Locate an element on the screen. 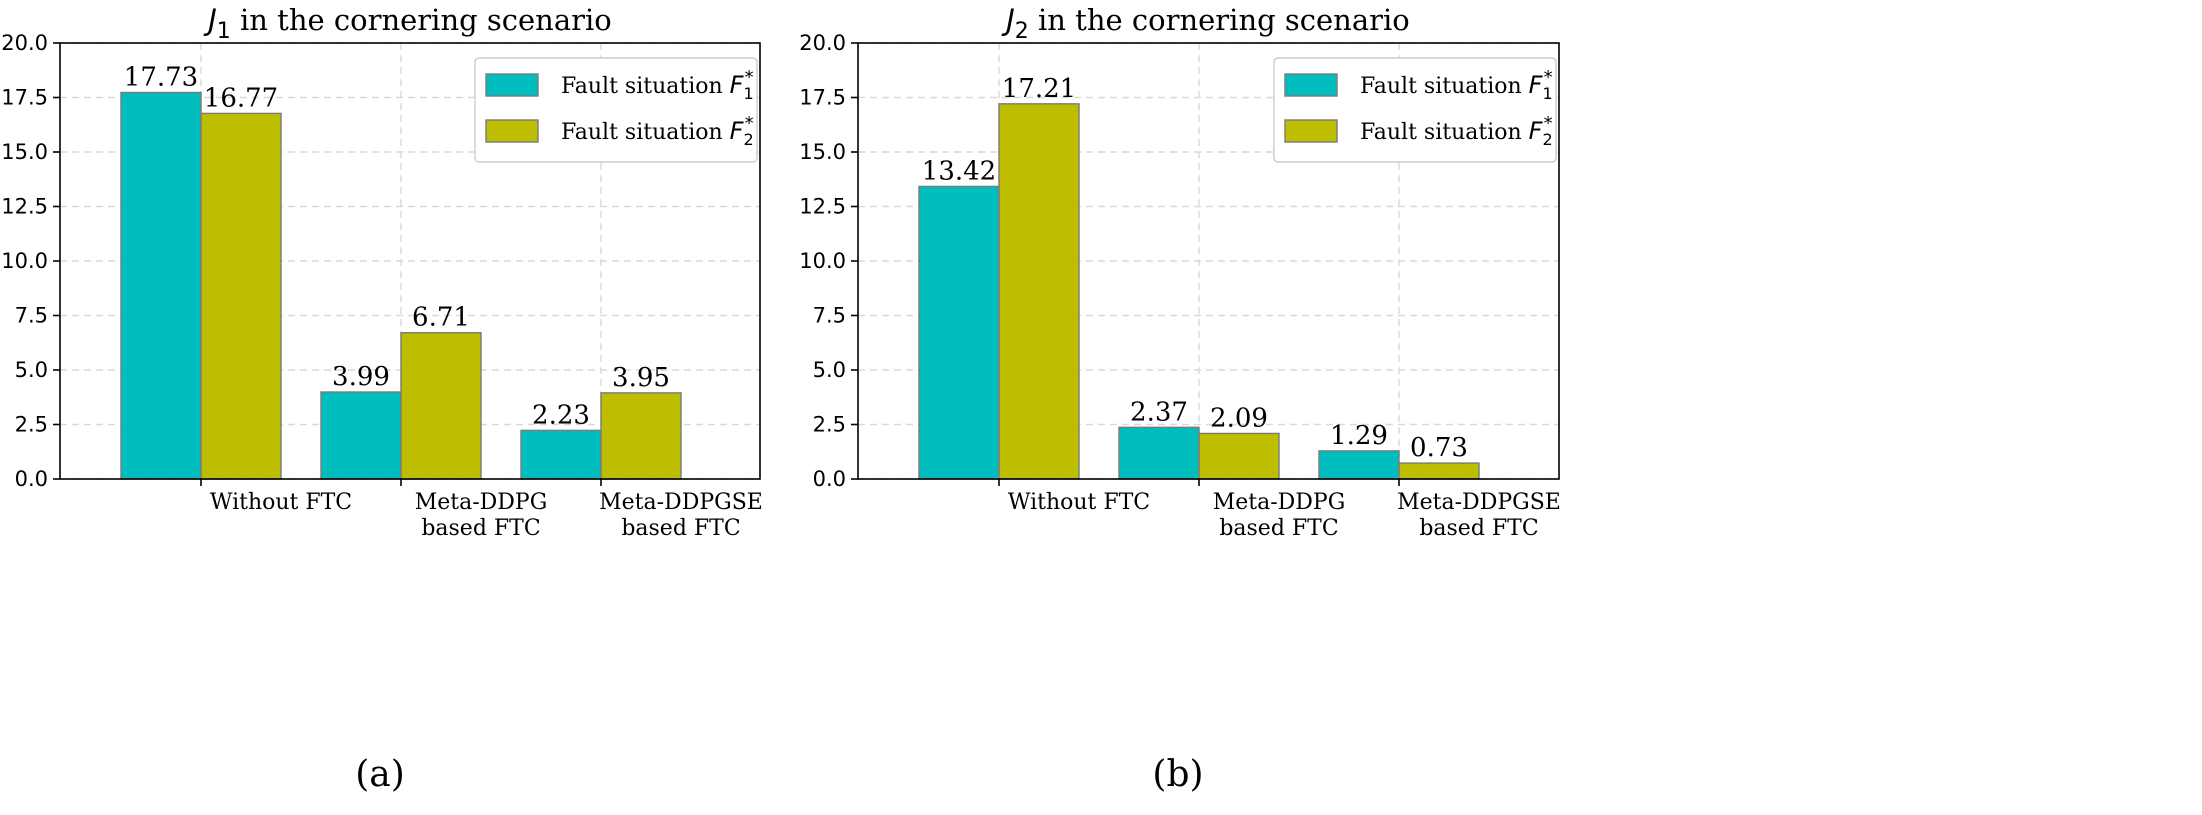 Image resolution: width=2202 pixels, height=815 pixels. data-label: 1.29 is located at coordinates (1359, 436).